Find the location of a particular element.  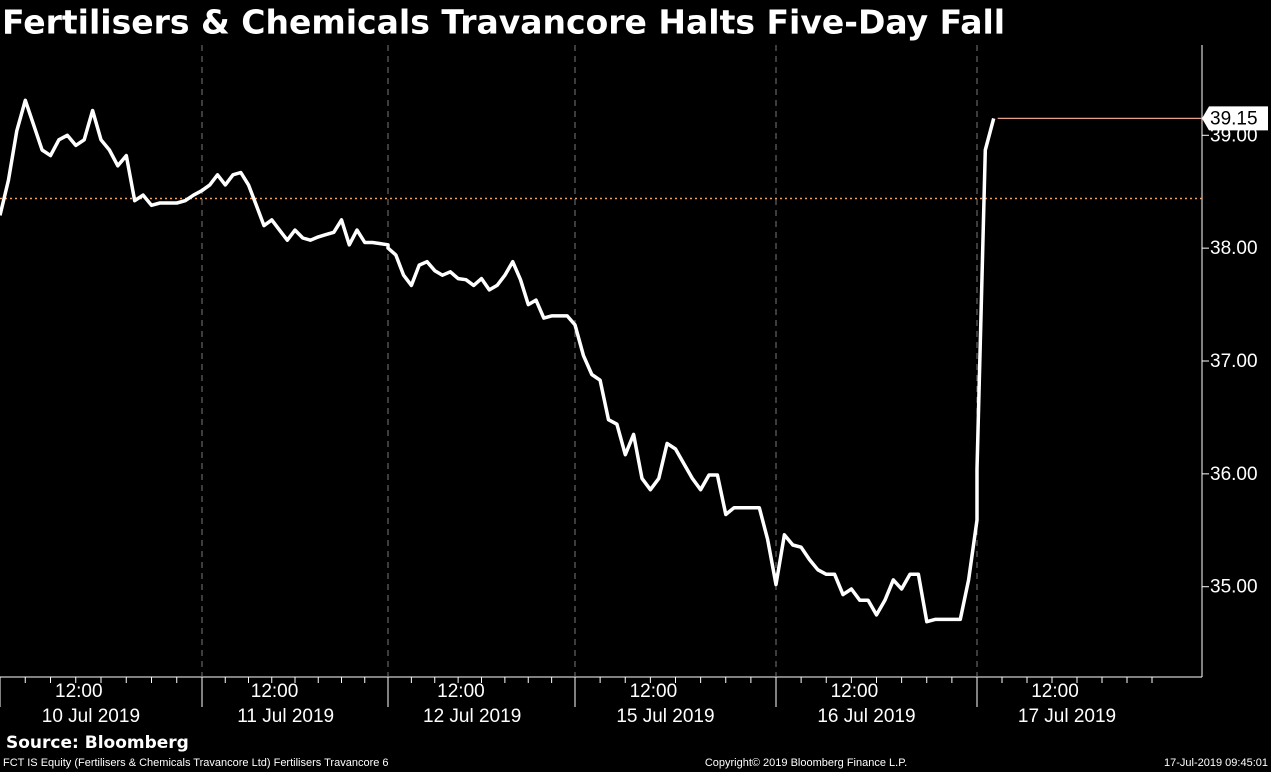

source: Source: Bloomberg is located at coordinates (97, 743).